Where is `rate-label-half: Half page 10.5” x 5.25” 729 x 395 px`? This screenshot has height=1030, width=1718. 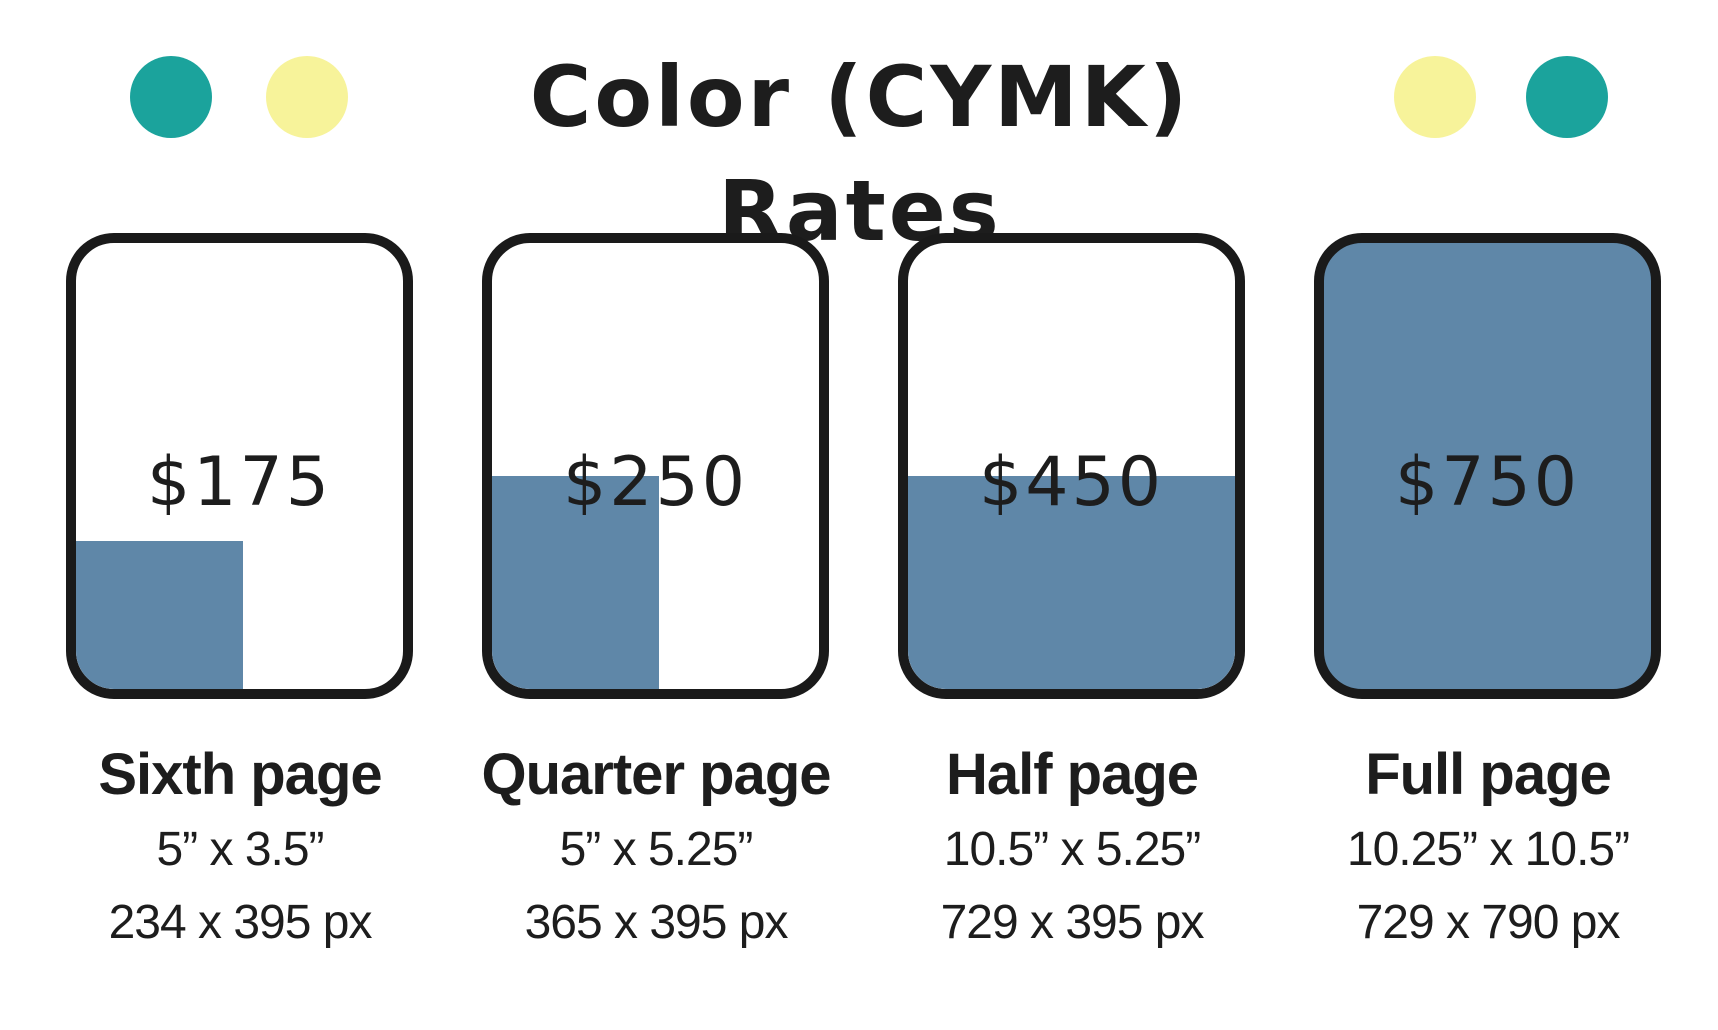 rate-label-half: Half page 10.5” x 5.25” 729 x 395 px is located at coordinates (1072, 848).